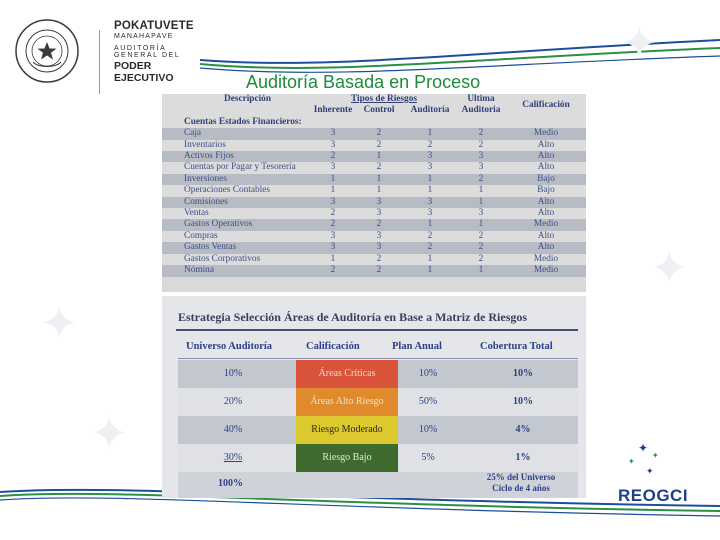  Describe the element at coordinates (374, 259) in the screenshot. I see `table-row: Gastos Corporativos 1 2 1 2 Medio` at that location.